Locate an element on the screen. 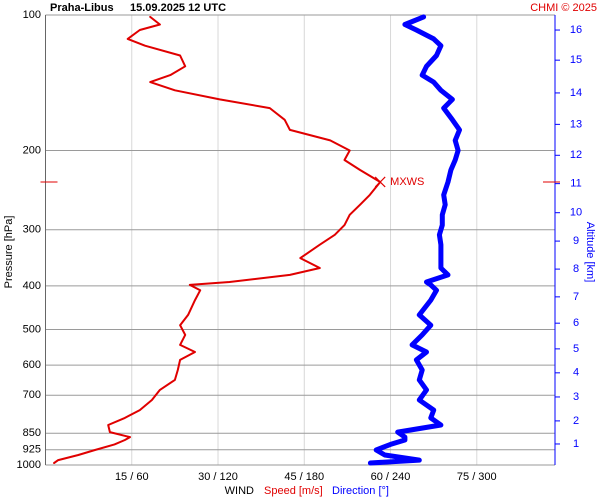  y-tick-label: 700 is located at coordinates (32, 395).